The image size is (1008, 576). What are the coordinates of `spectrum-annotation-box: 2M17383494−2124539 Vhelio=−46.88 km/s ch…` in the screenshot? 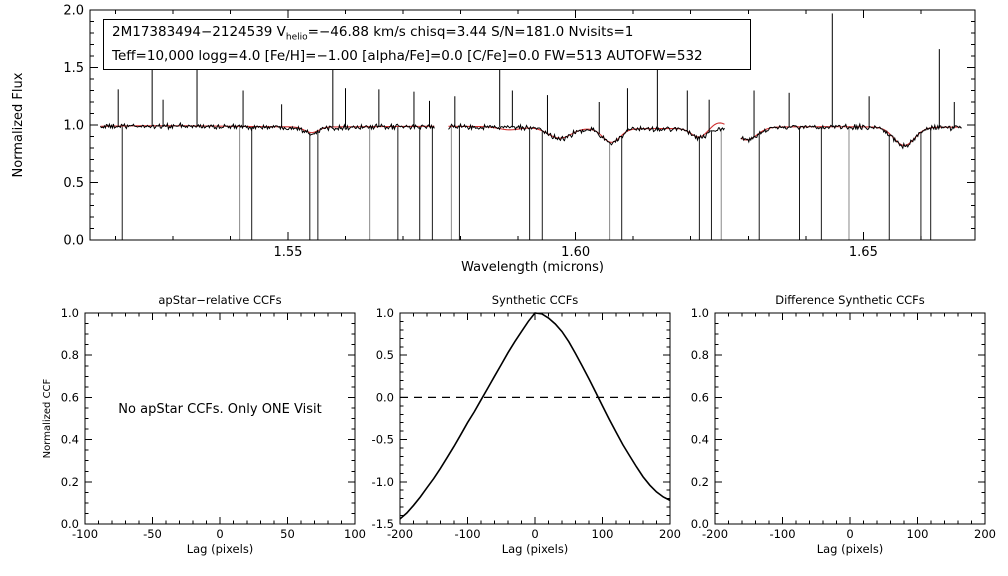 It's located at (427, 44).